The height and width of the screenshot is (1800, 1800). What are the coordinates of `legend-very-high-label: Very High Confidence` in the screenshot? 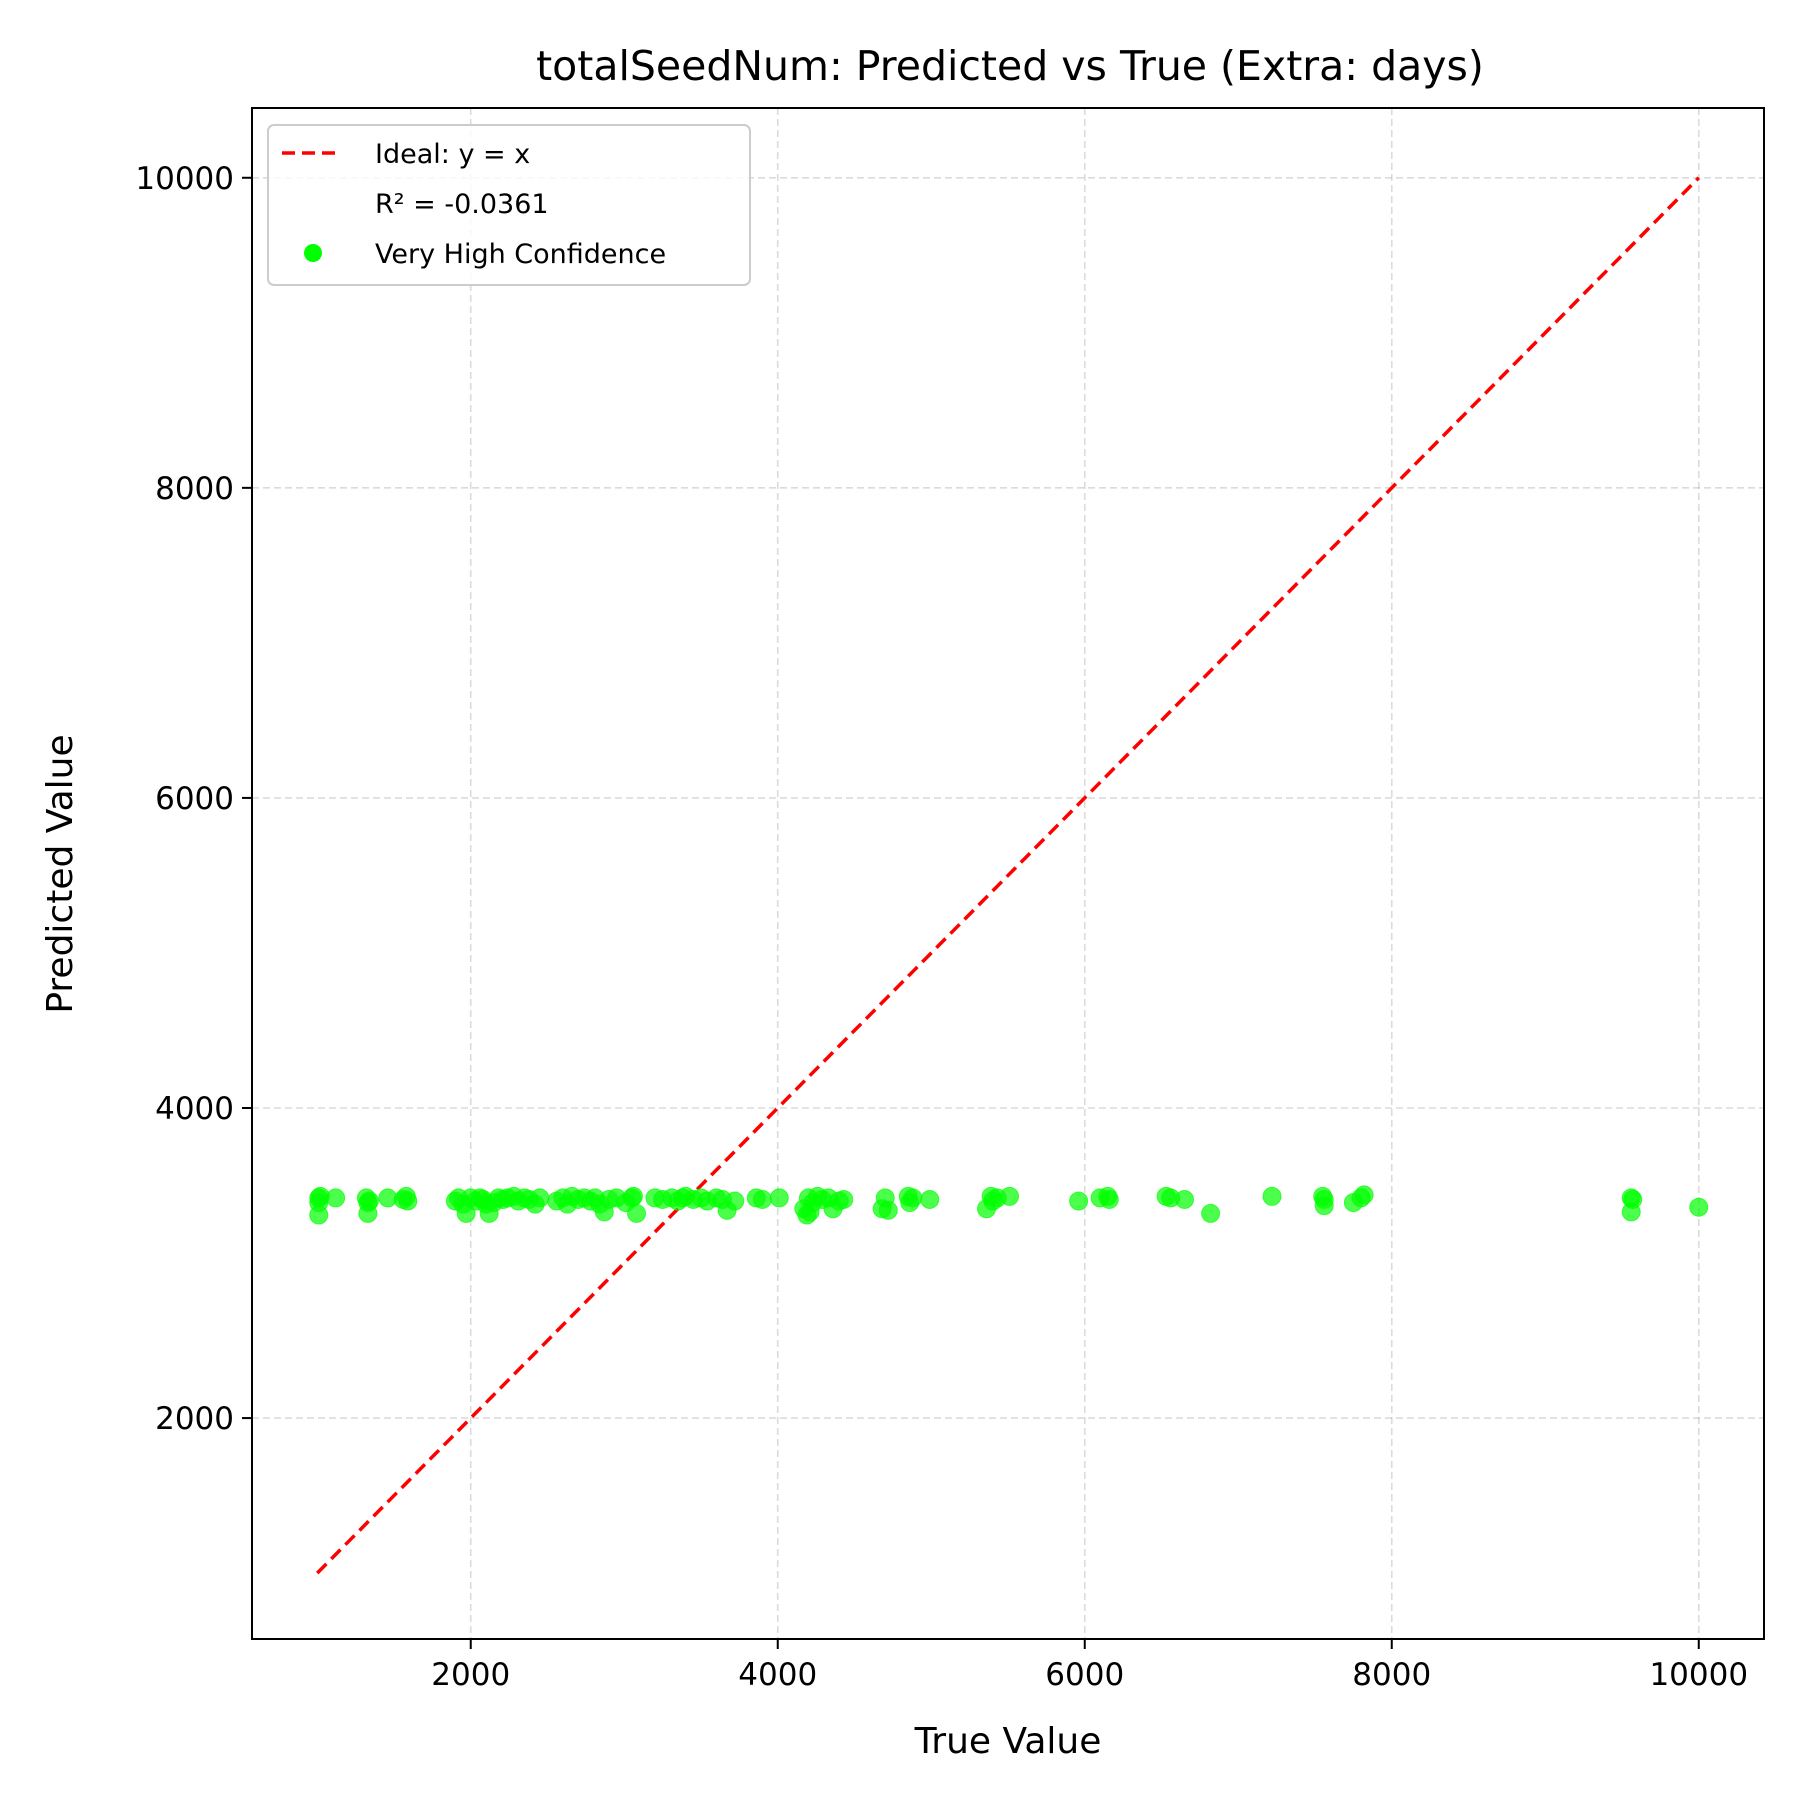 It's located at (520, 254).